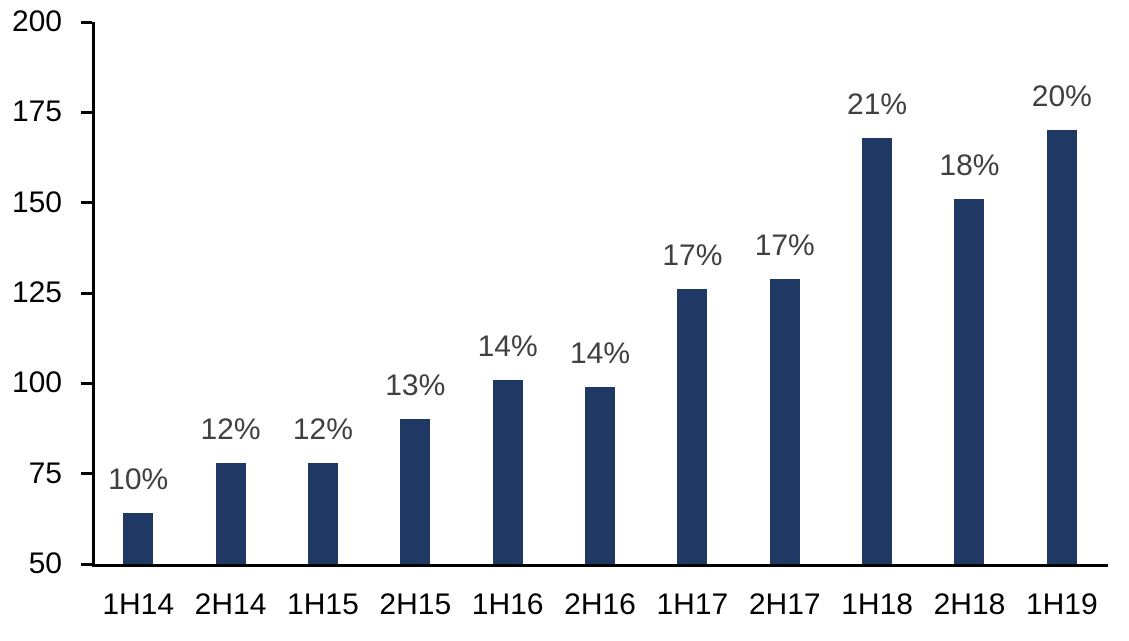  I want to click on x-axis-category-label: 1H17, so click(692, 604).